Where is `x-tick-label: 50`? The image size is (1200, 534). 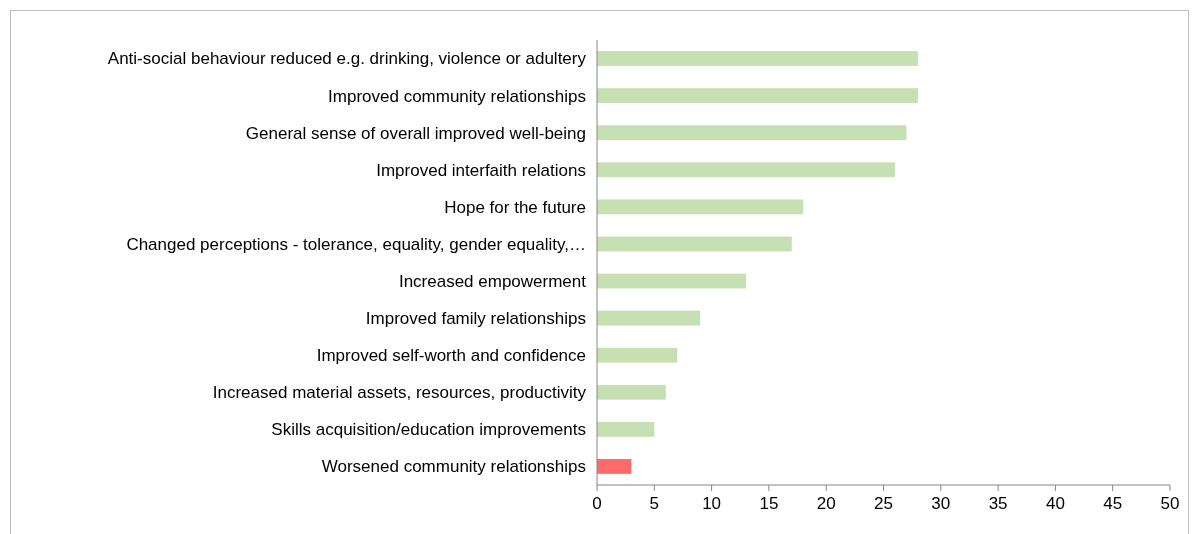 x-tick-label: 50 is located at coordinates (1170, 503).